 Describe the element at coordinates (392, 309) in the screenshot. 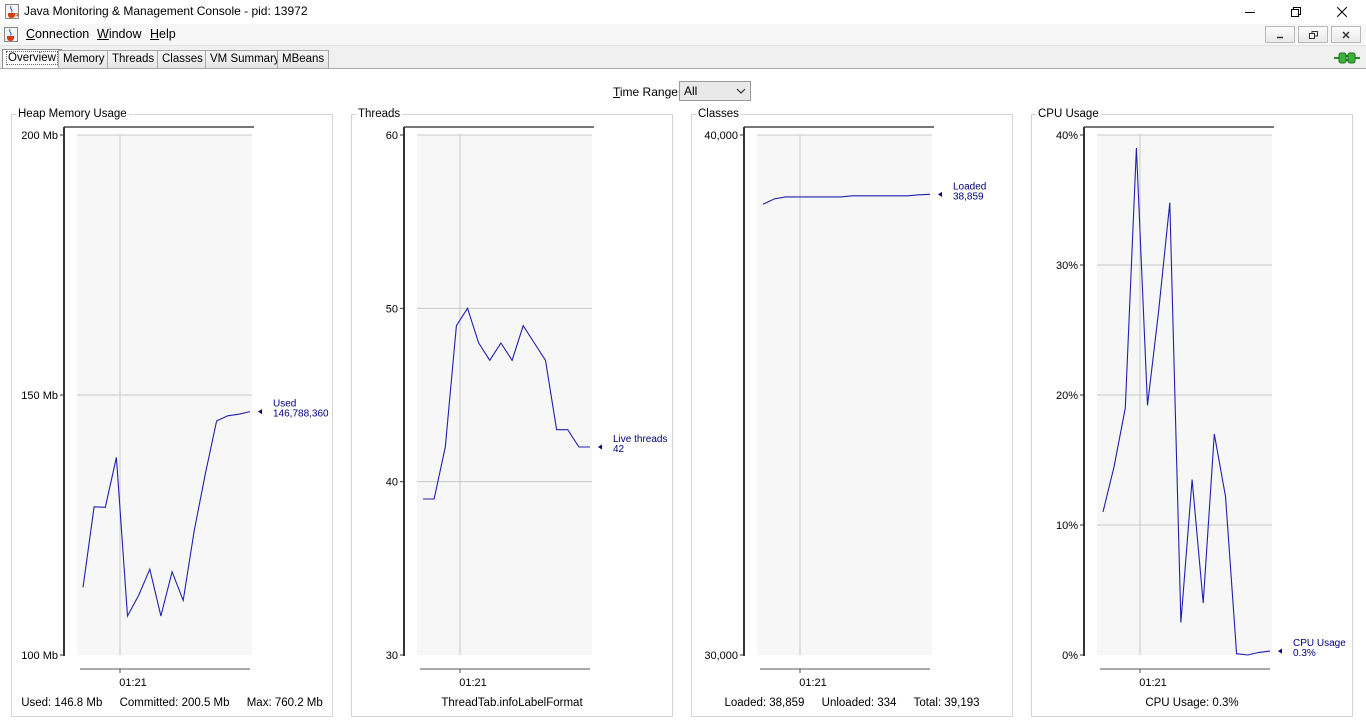

I see `y-tick-label: 50` at that location.